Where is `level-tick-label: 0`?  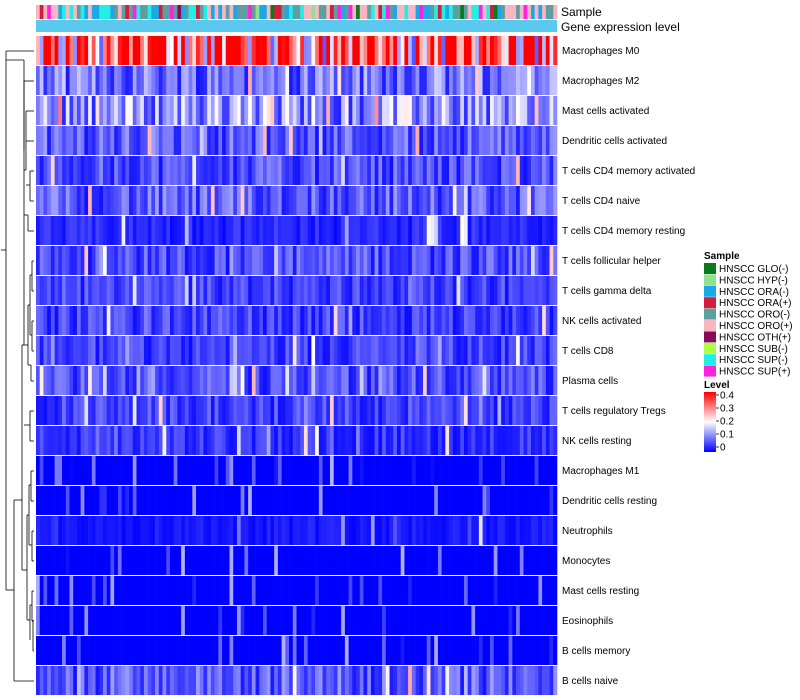
level-tick-label: 0 is located at coordinates (723, 448).